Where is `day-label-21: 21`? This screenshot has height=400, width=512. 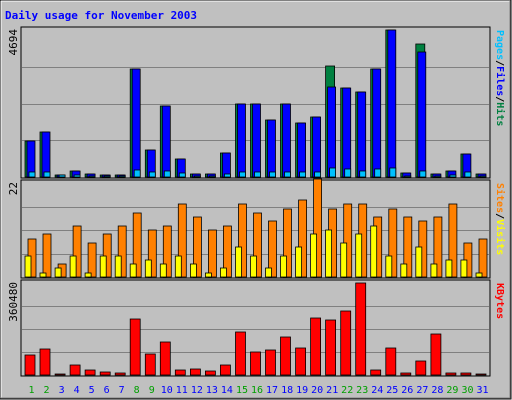
day-label-21: 21 is located at coordinates (332, 390).